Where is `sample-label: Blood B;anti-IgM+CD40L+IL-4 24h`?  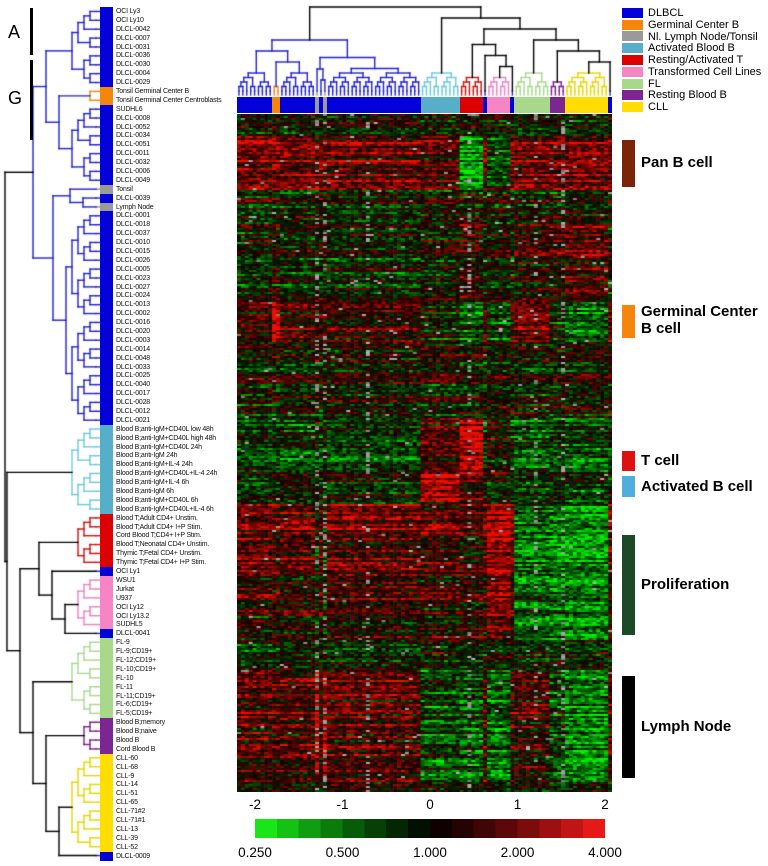 sample-label: Blood B;anti-IgM+CD40L+IL-4 24h is located at coordinates (167, 474).